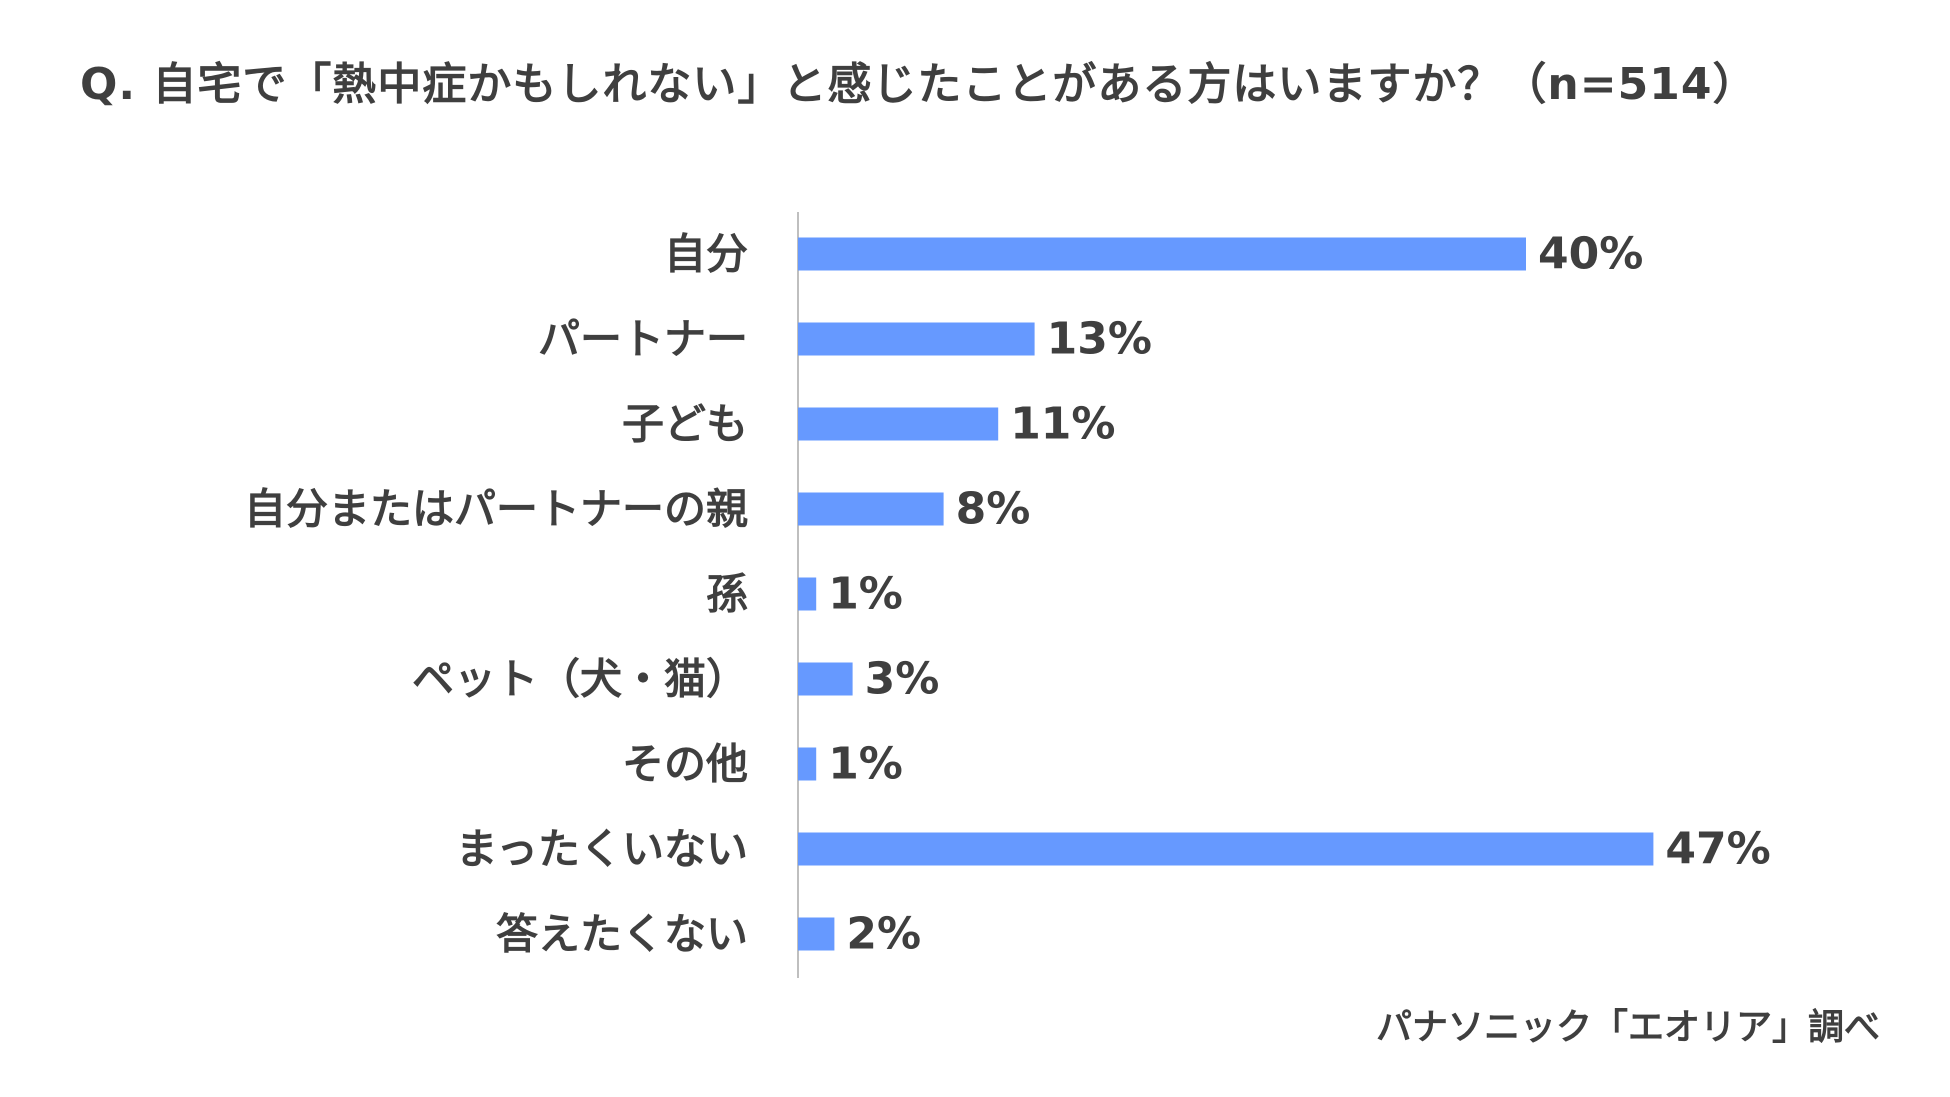 This screenshot has width=1950, height=1097. Describe the element at coordinates (727, 594) in the screenshot. I see `category-label-4: 孫` at that location.